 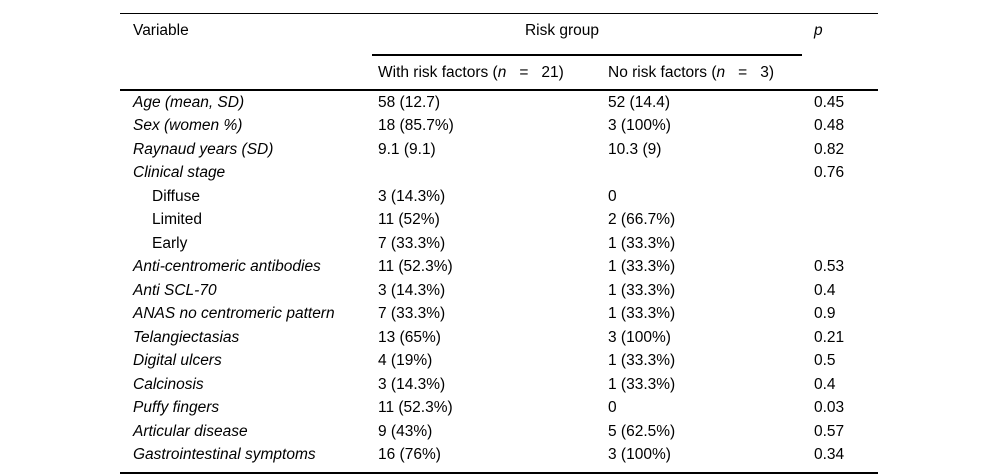 What do you see at coordinates (499, 197) in the screenshot?
I see `table-row: Diffuse 3 (14.3%) 0` at bounding box center [499, 197].